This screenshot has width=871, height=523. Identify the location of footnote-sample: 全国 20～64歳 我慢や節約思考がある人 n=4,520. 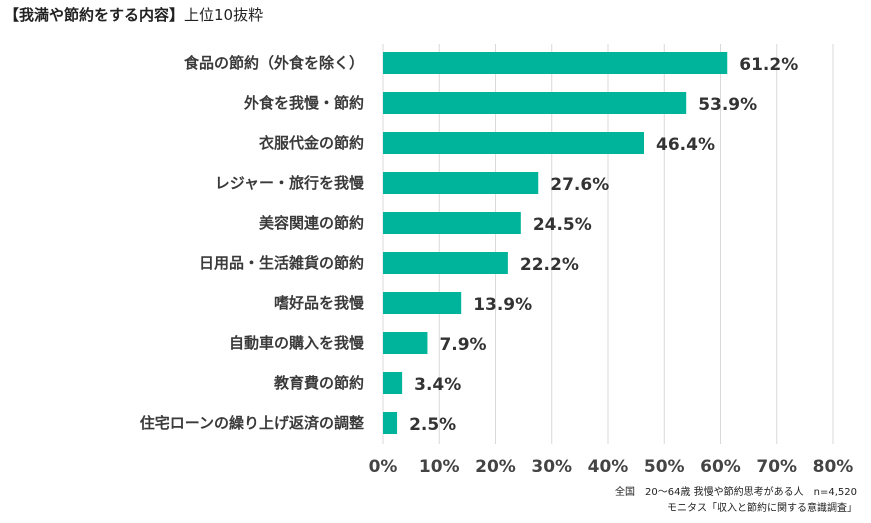
(736, 492).